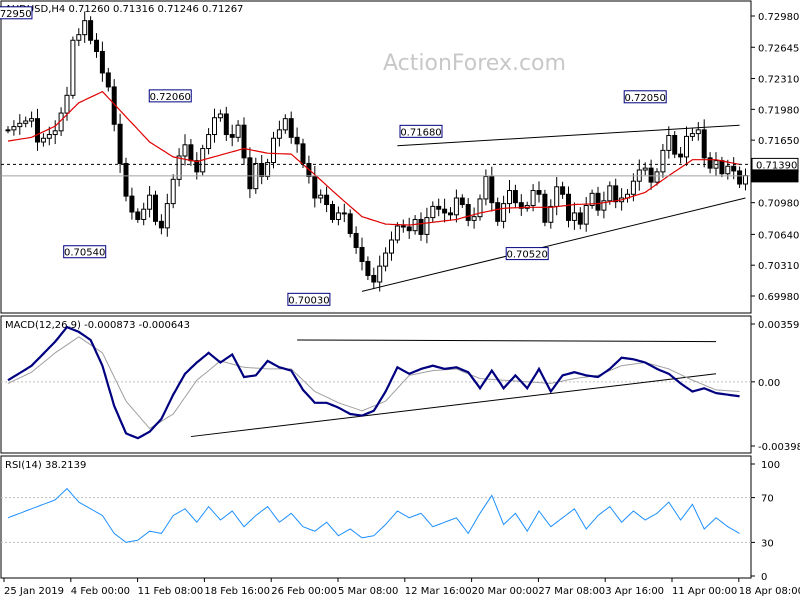 Image resolution: width=800 pixels, height=600 pixels. I want to click on time-axis-label: 4 Feb 00:00, so click(100, 591).